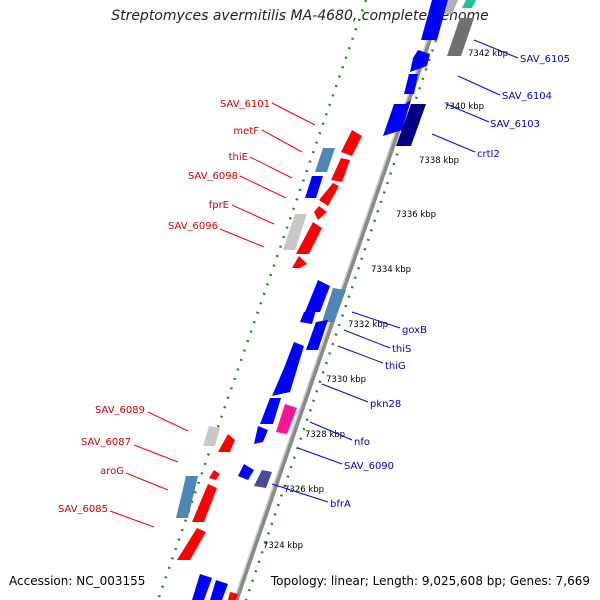 This screenshot has height=600, width=600. Describe the element at coordinates (515, 124) in the screenshot. I see `gene-label-right: SAV_6103` at that location.